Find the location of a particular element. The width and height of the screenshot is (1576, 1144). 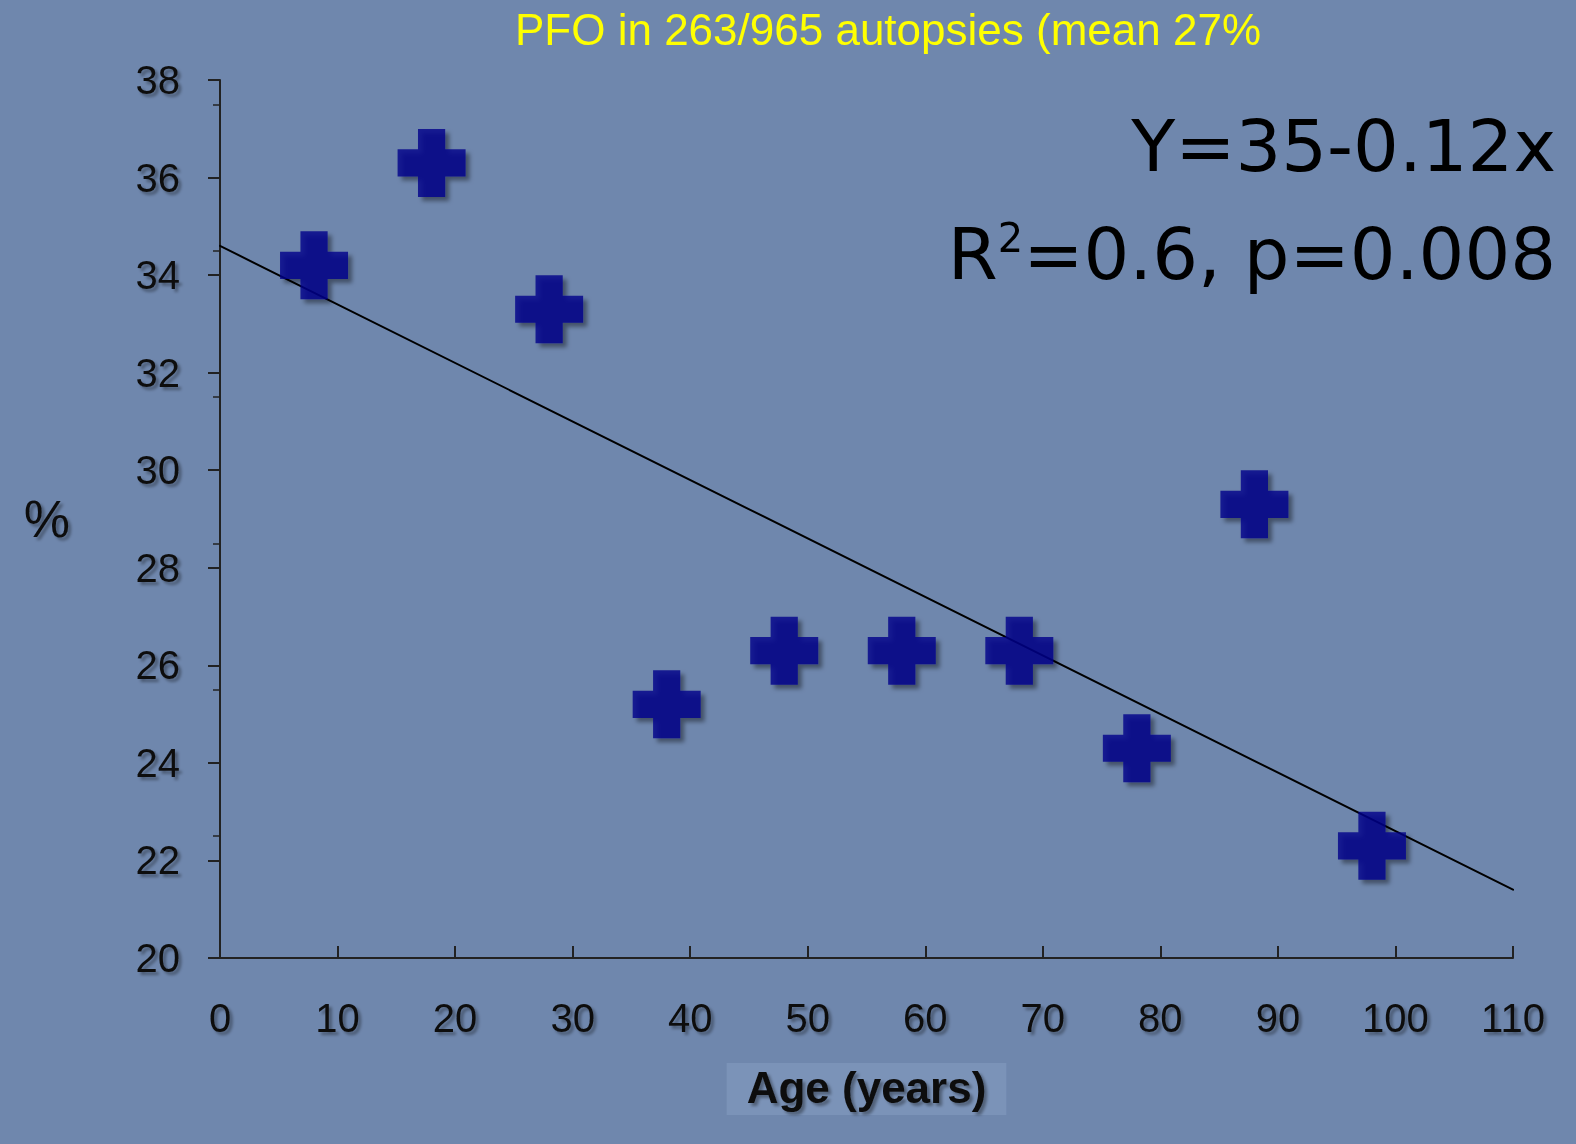

x-tick-label: 80 is located at coordinates (1160, 1018).